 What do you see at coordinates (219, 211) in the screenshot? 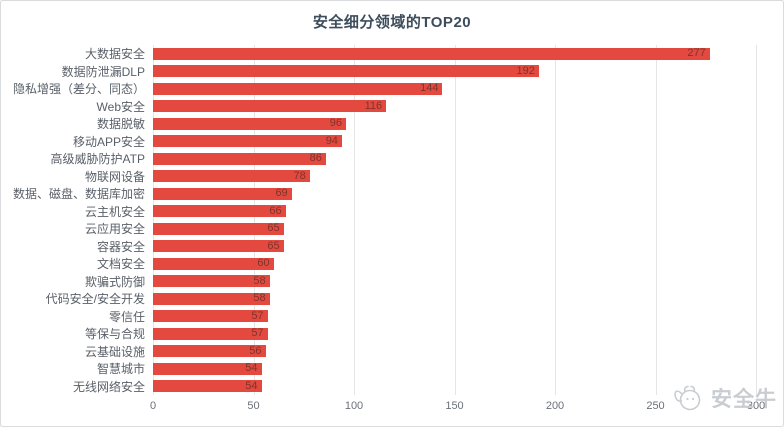
I see `bar: 66` at bounding box center [219, 211].